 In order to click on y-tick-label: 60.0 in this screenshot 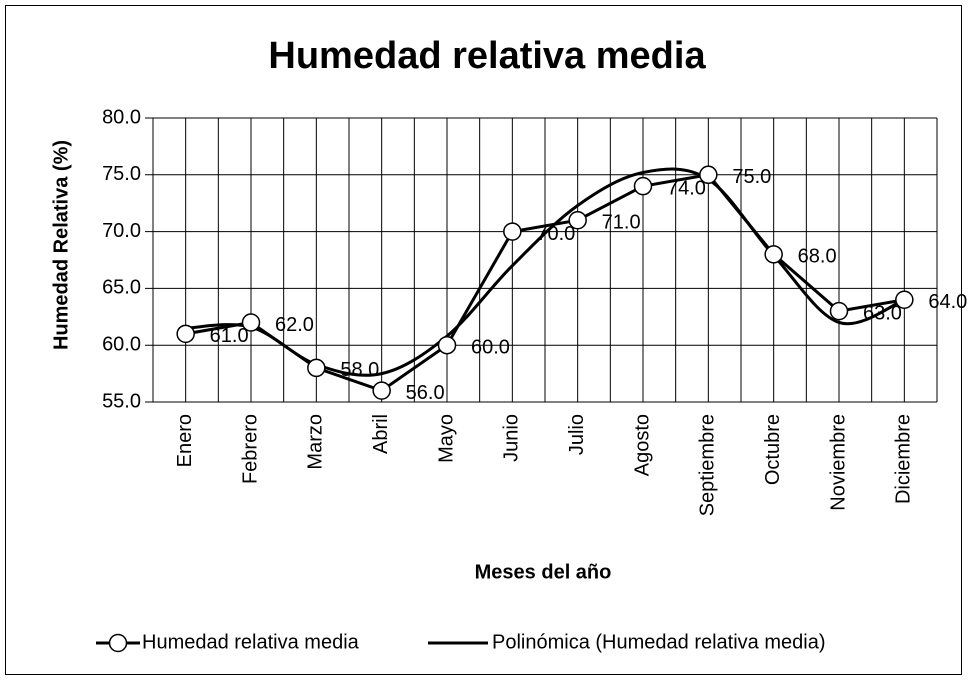, I will do `click(121, 344)`.